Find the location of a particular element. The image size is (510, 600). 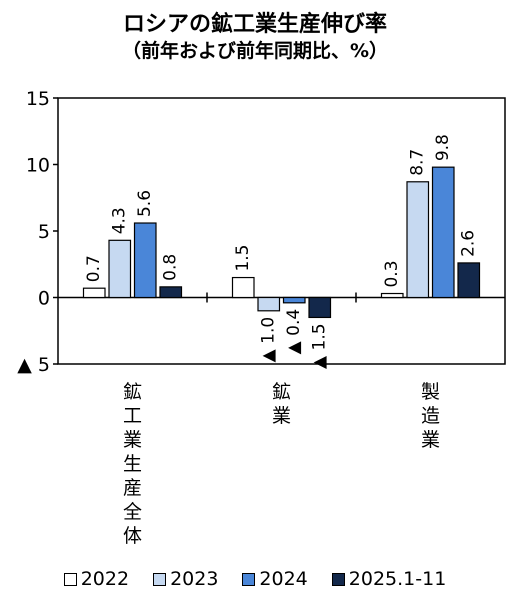

y-tick-label: 0 is located at coordinates (44, 299).